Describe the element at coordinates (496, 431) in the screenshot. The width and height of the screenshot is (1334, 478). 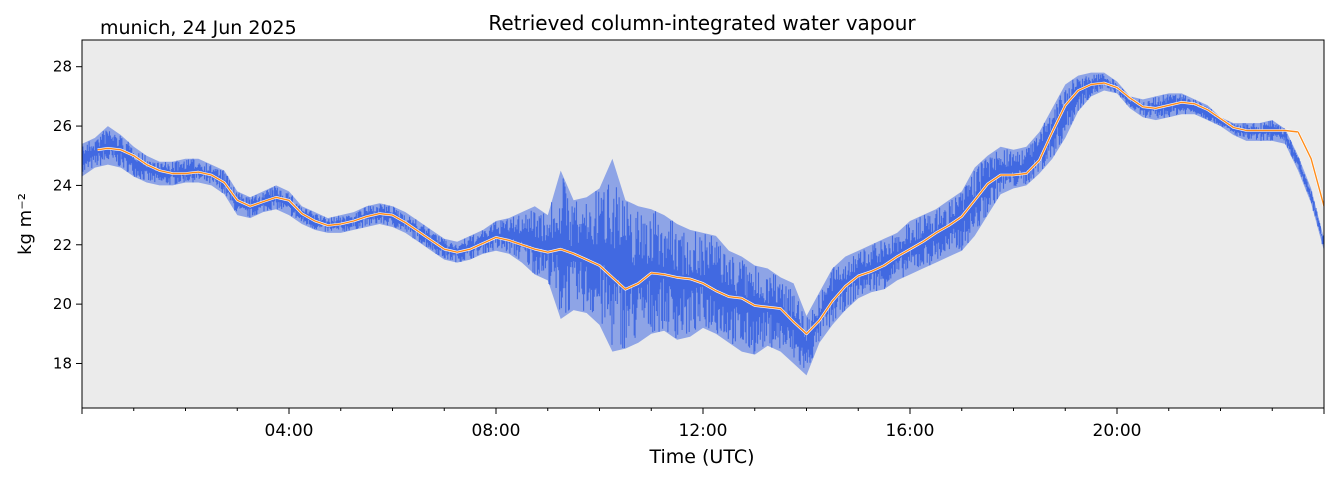
I see `x-tick-label: 08:00` at that location.